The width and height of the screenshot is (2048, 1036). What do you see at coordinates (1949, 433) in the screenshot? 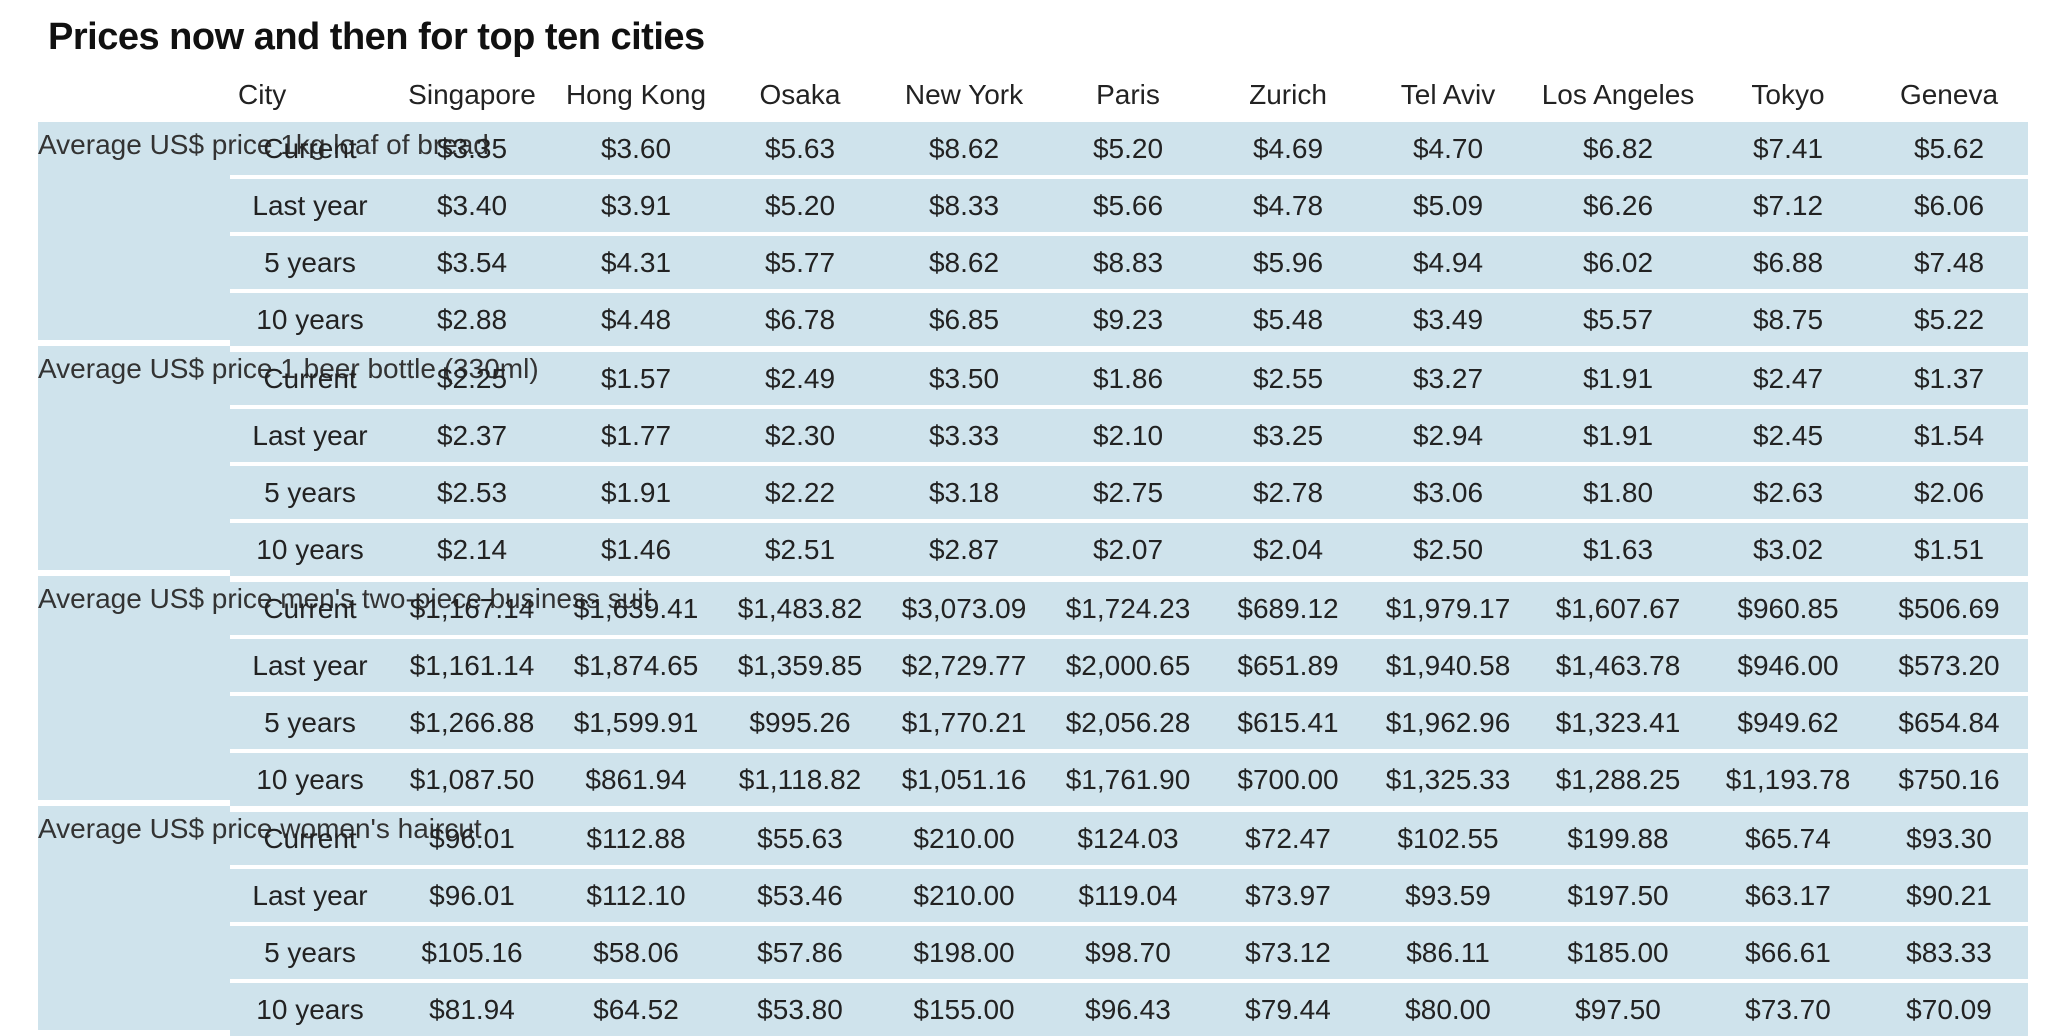
I see `price-cell: $1.54` at bounding box center [1949, 433].